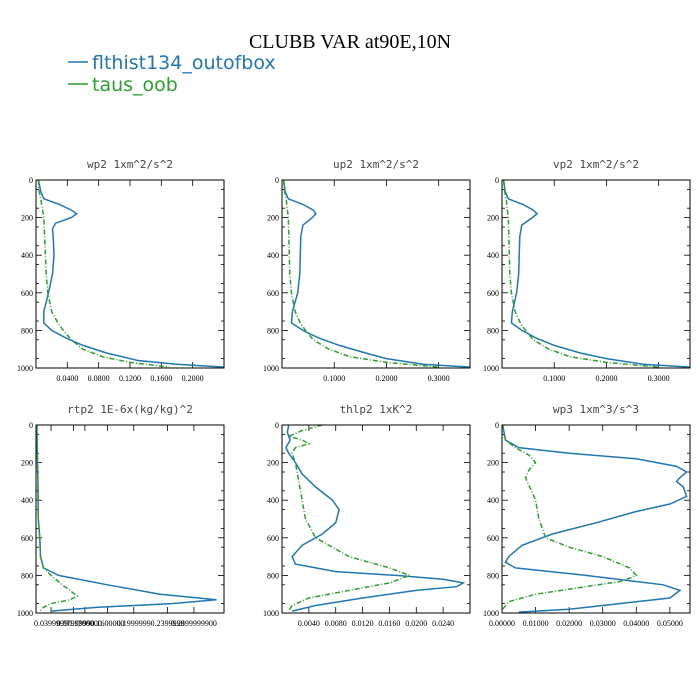 Image resolution: width=700 pixels, height=700 pixels. Describe the element at coordinates (130, 164) in the screenshot. I see `panel-title: wp2 1xm^2/s^2` at that location.